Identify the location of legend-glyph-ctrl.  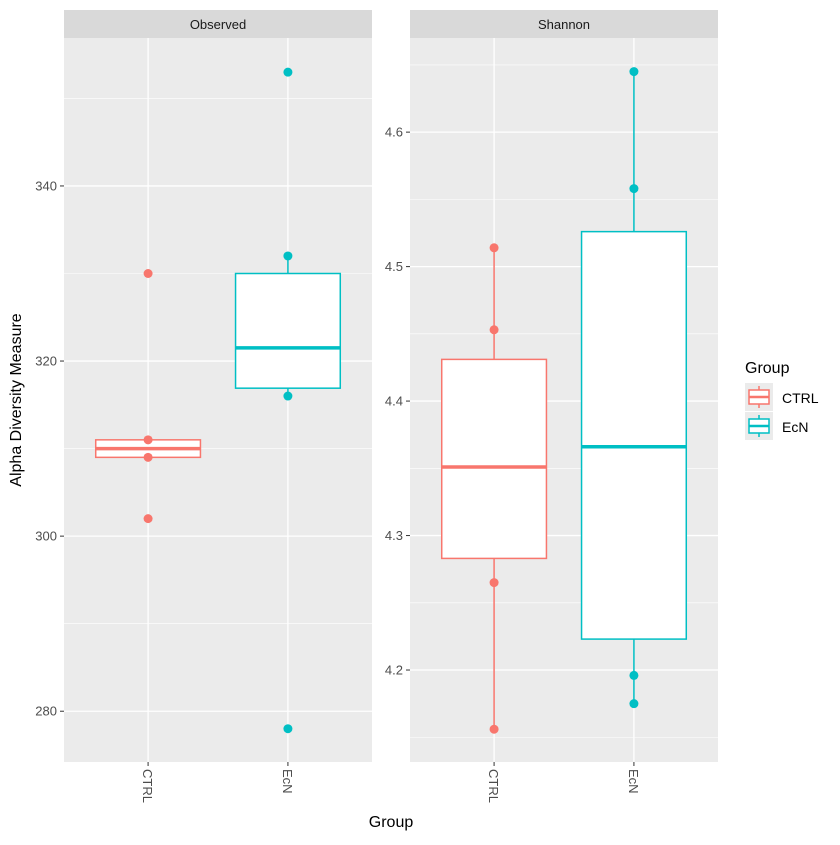
(759, 397).